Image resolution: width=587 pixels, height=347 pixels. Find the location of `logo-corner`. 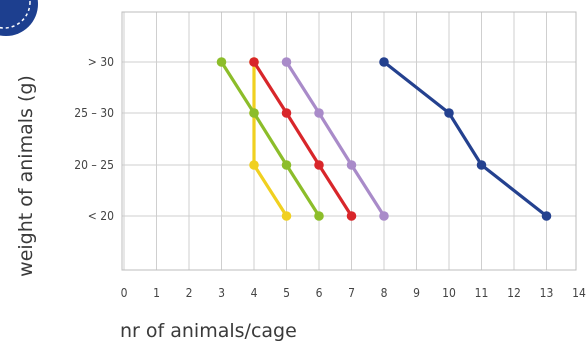

logo-corner is located at coordinates (19, 18).